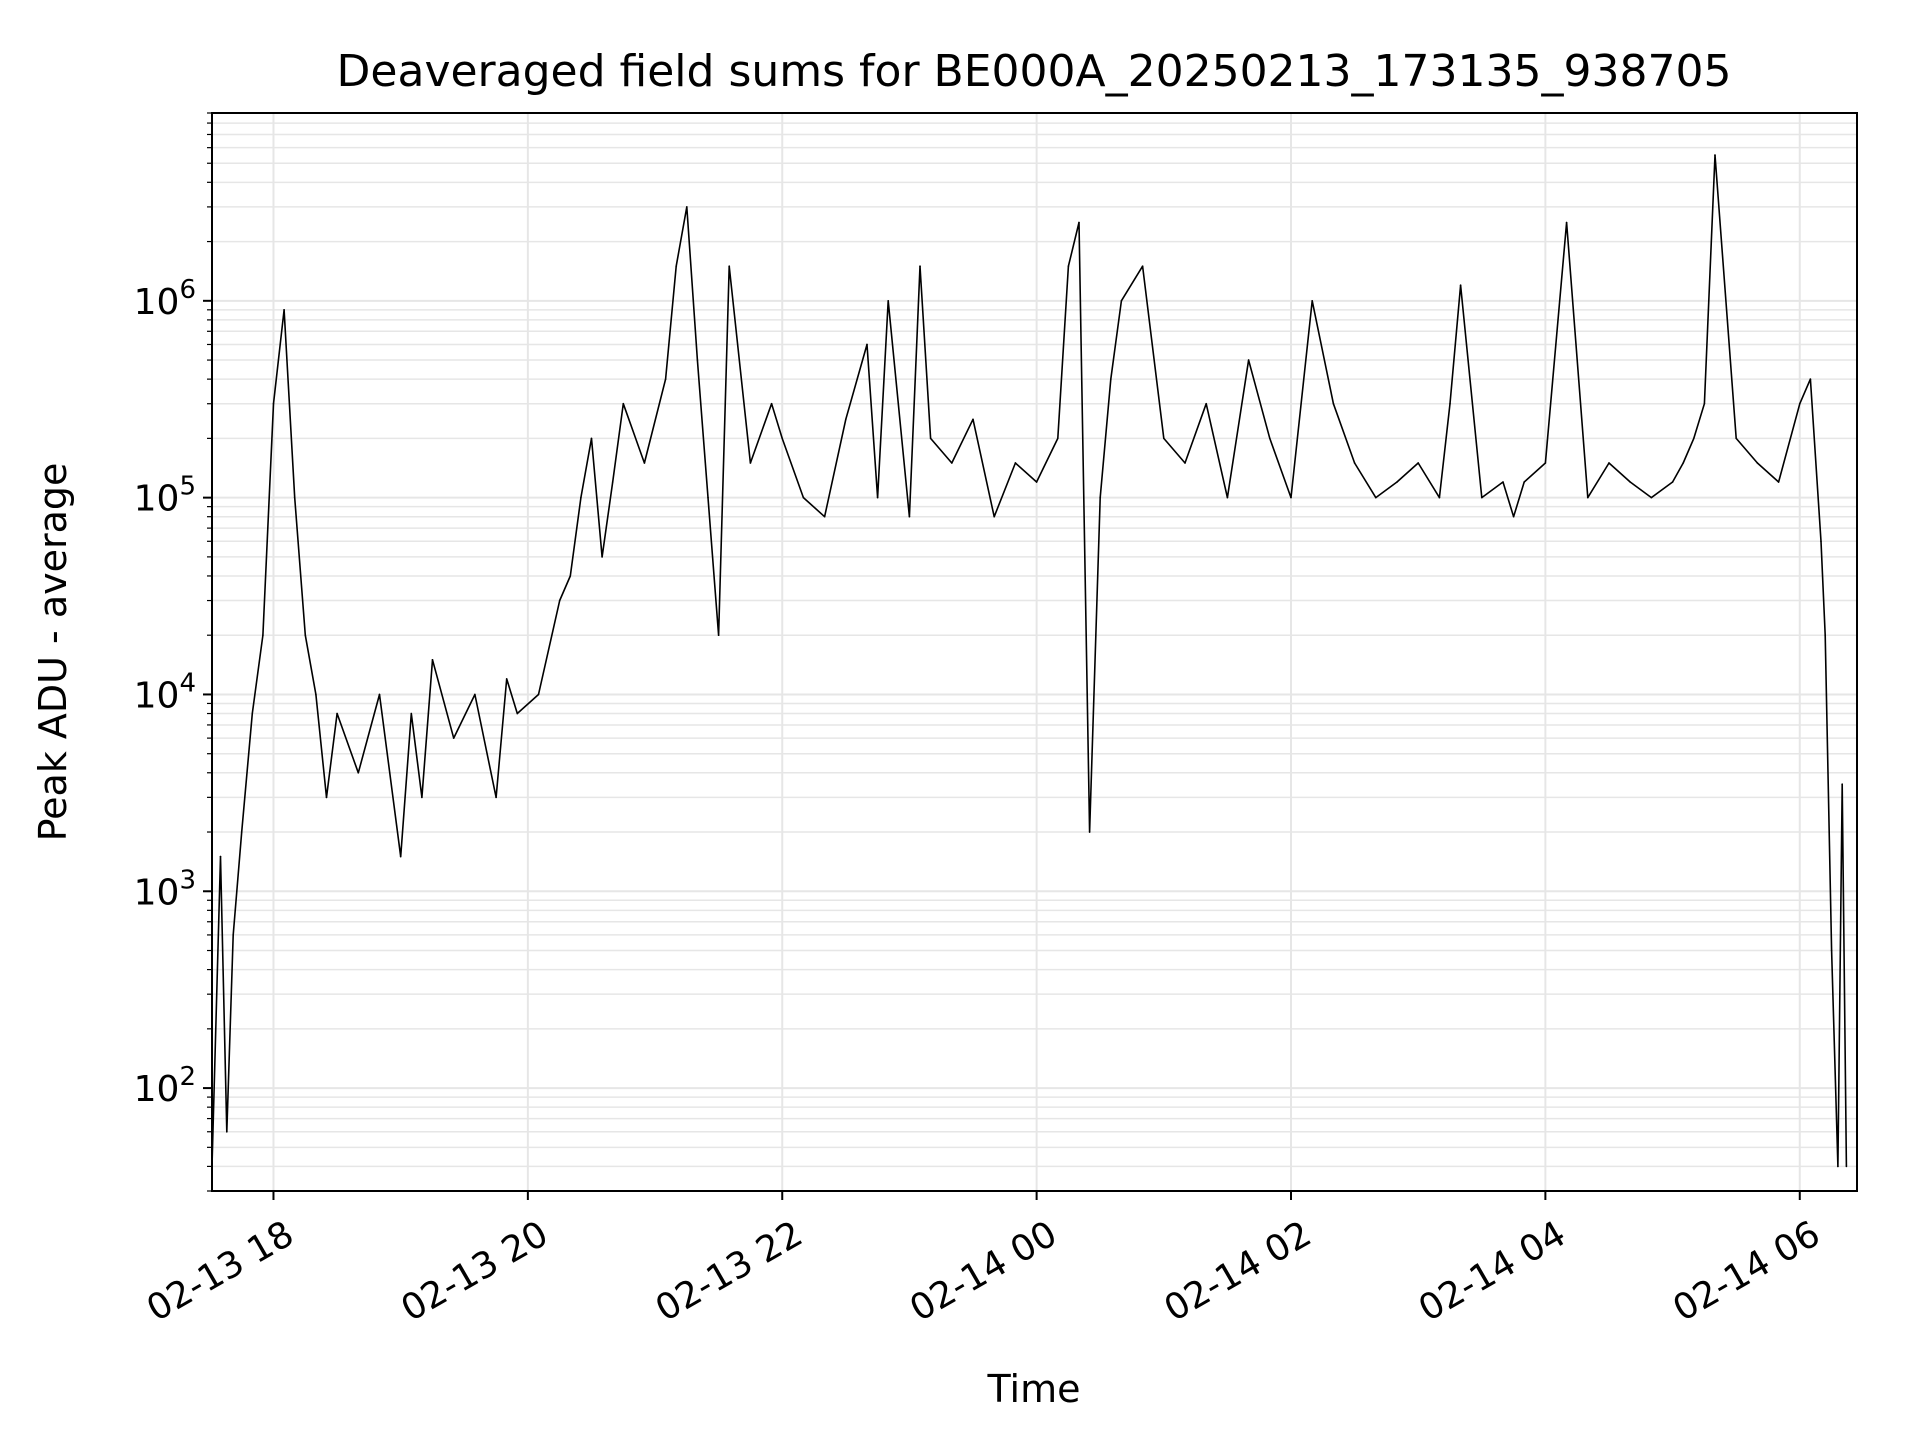 The image size is (1920, 1440). What do you see at coordinates (1034, 1389) in the screenshot?
I see `x-axis-label: Time` at bounding box center [1034, 1389].